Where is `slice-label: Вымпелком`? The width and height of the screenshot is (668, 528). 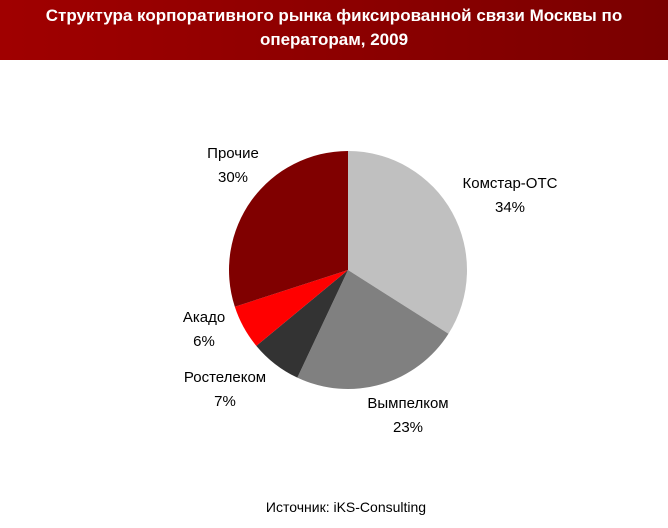
slice-label: Вымпелком is located at coordinates (407, 403).